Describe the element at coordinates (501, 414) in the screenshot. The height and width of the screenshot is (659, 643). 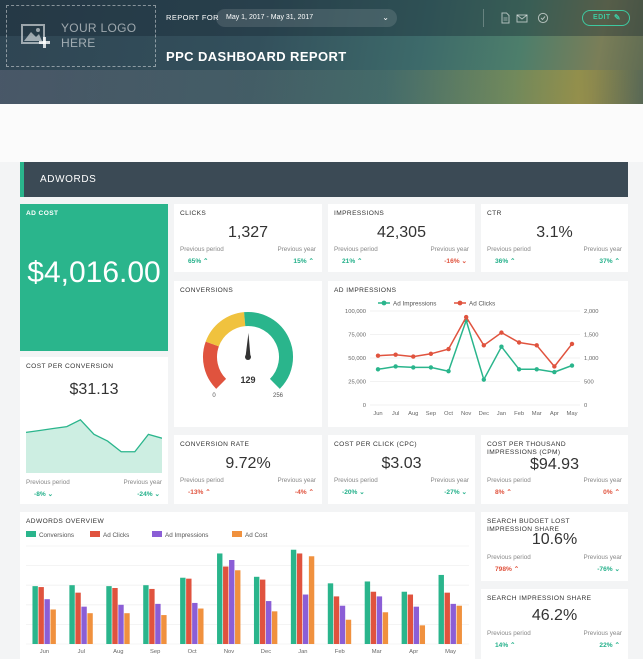
I see `x-tick-jan: Jan` at that location.